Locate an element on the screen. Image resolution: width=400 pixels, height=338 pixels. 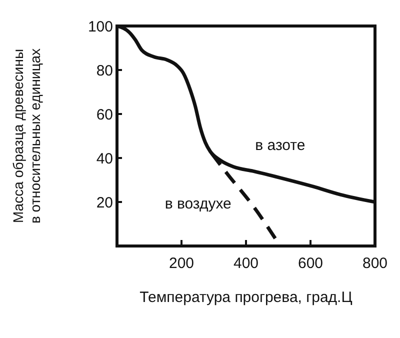
x-tick-label: 200 is located at coordinates (181, 263).